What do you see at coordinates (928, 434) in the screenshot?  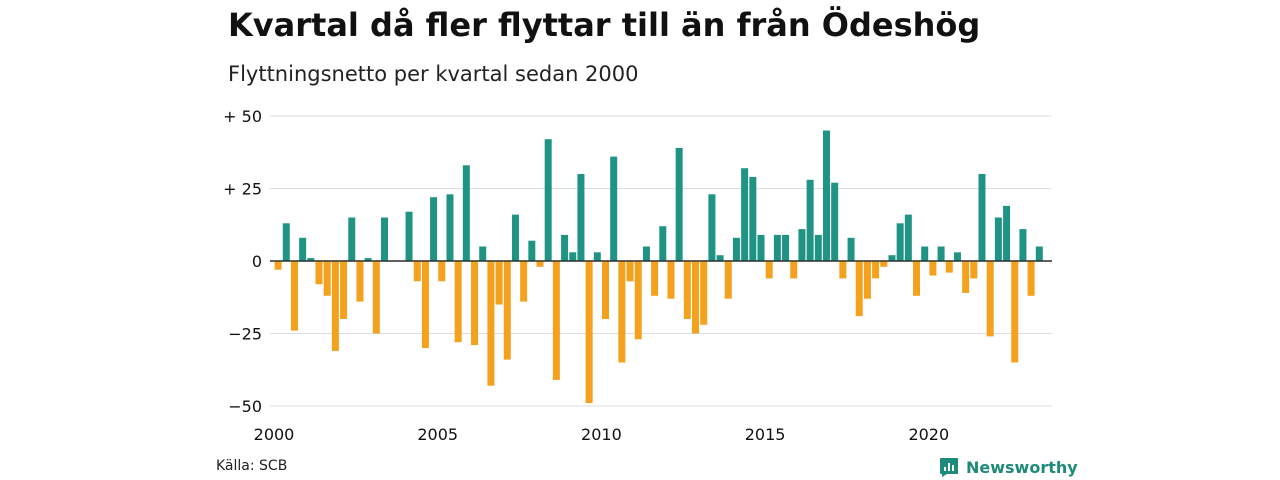 I see `x-tick-label: 2020` at bounding box center [928, 434].